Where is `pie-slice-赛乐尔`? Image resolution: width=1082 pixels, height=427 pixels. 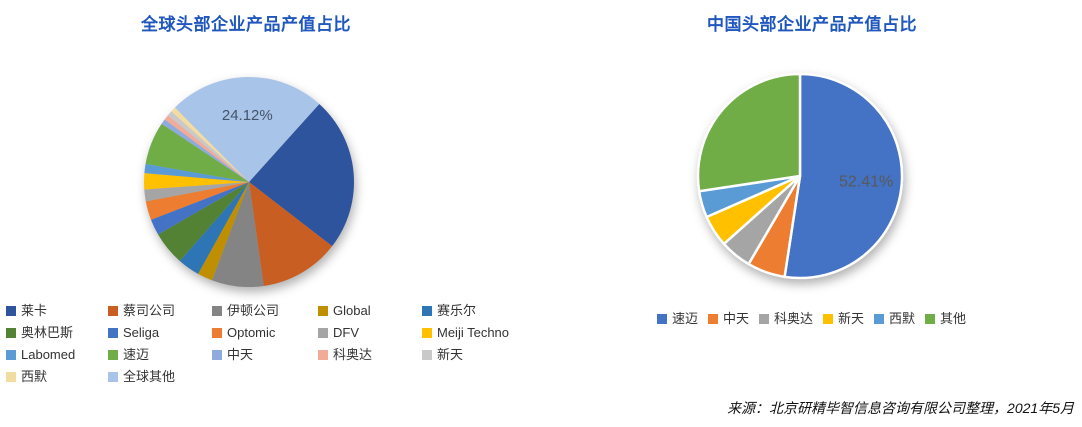
pie-slice-赛乐尔 is located at coordinates (214, 228).